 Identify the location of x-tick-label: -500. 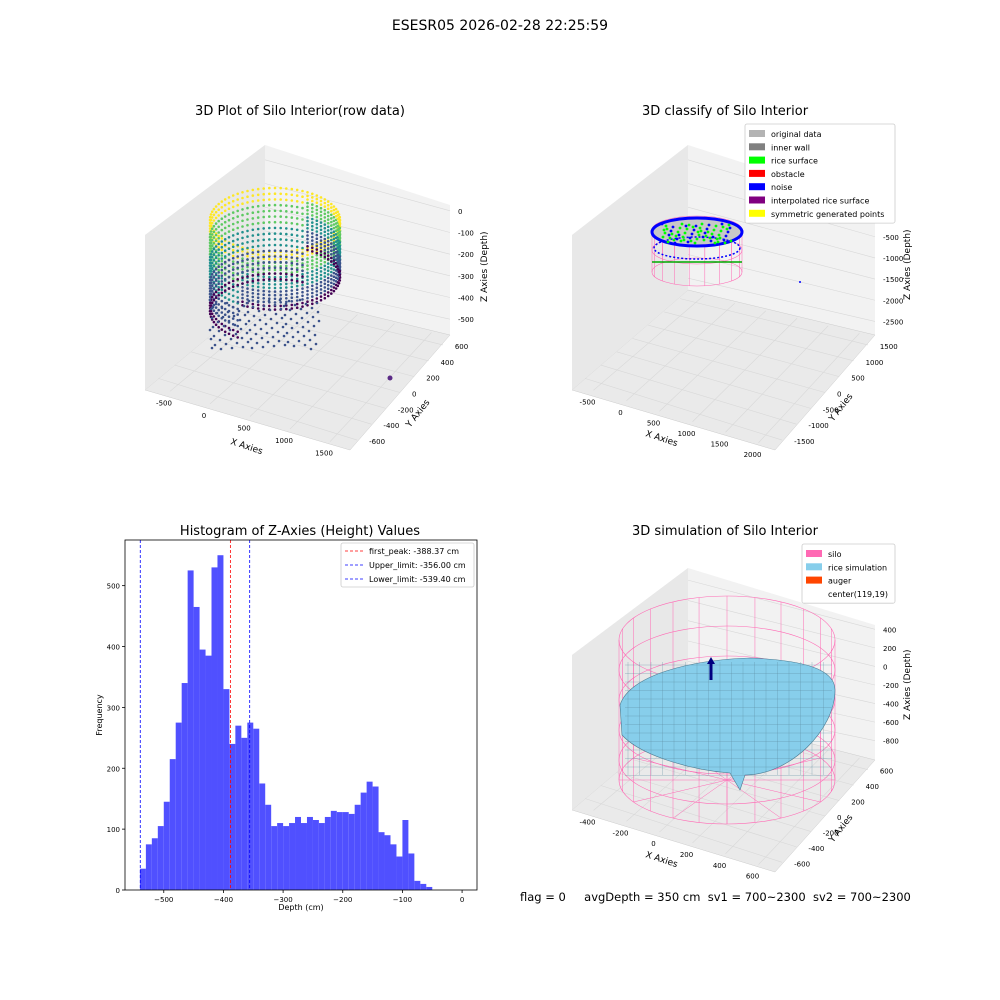
(588, 402).